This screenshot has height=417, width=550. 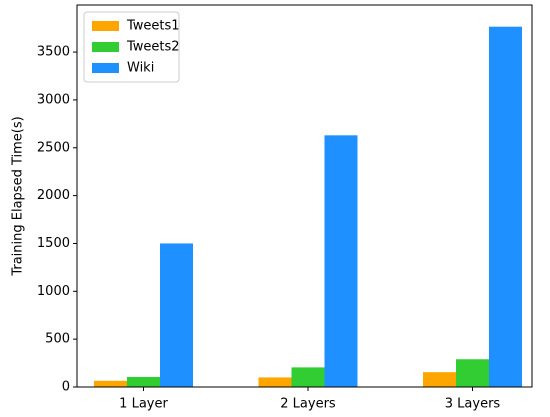 What do you see at coordinates (53, 147) in the screenshot?
I see `y-tick-label: 2500` at bounding box center [53, 147].